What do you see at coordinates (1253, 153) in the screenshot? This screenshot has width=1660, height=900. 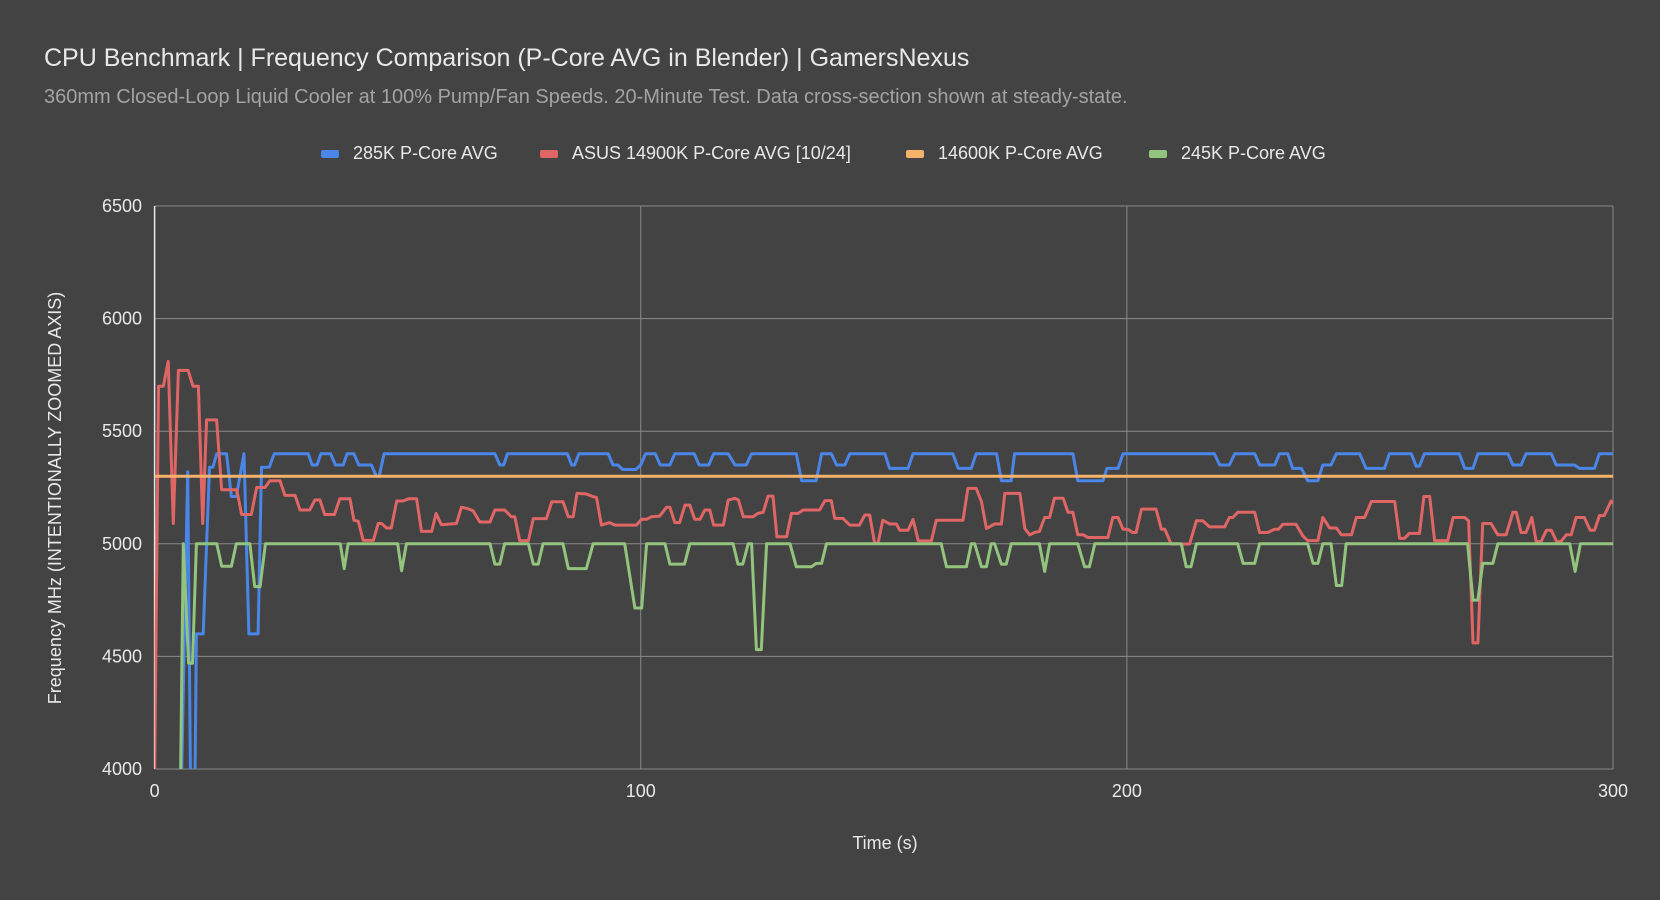 I see `legend-label-245k: 245K P-Core AVG` at bounding box center [1253, 153].